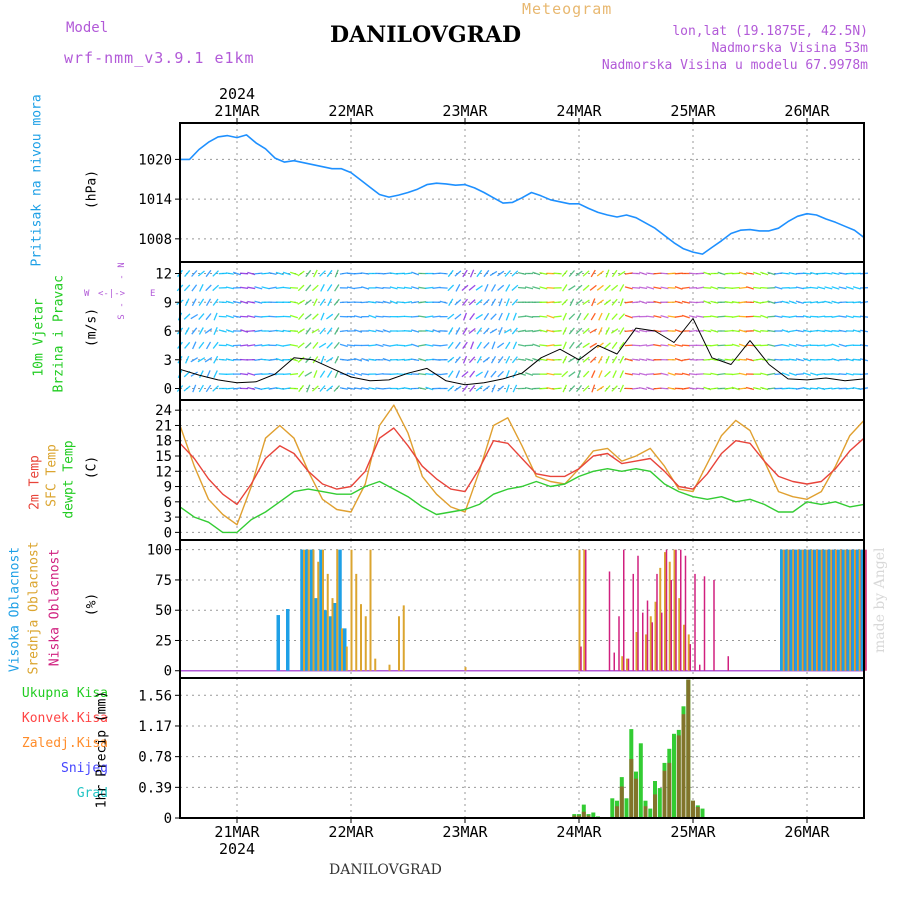 Image resolution: width=900 pixels, height=900 pixels. I want to click on y-tick-label: 6, so click(168, 332).